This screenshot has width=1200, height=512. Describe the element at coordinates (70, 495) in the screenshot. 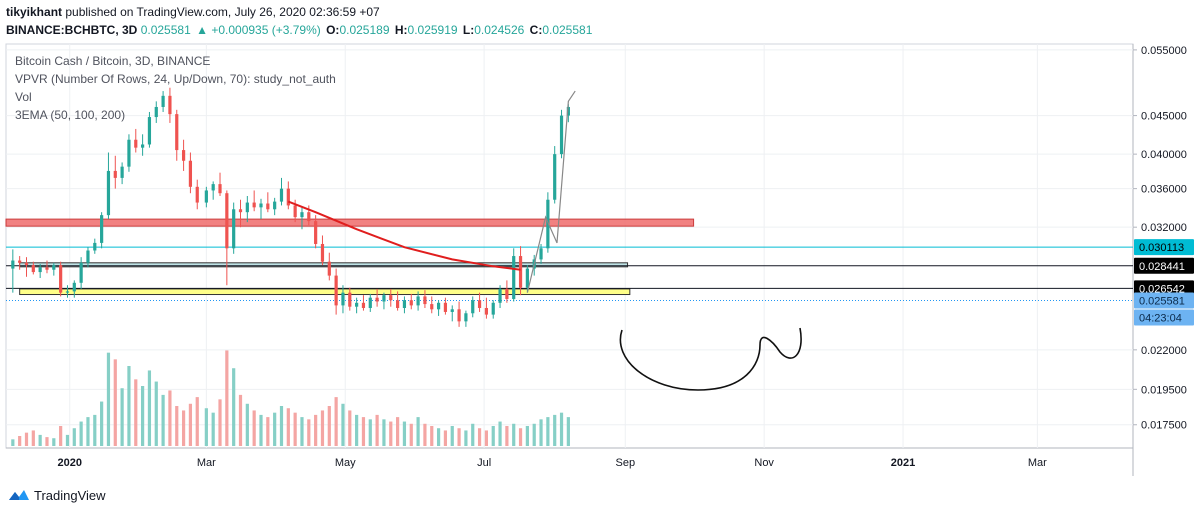

I see `brand-name: TradingView` at that location.